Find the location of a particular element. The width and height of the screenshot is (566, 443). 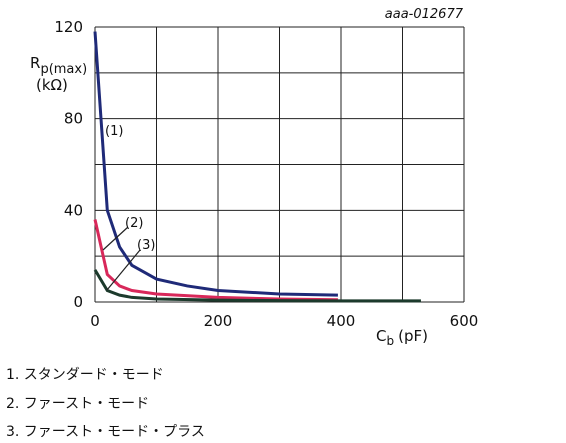

y-label-main: R is located at coordinates (35, 63).